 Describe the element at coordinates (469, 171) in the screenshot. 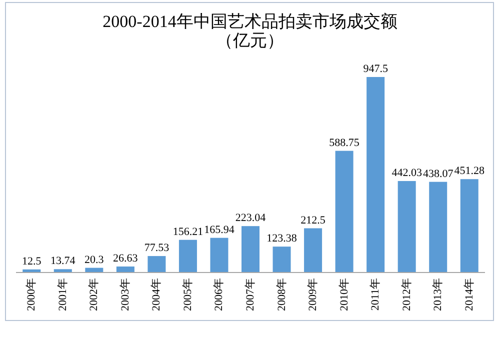

I see `data-label: 451.28` at that location.